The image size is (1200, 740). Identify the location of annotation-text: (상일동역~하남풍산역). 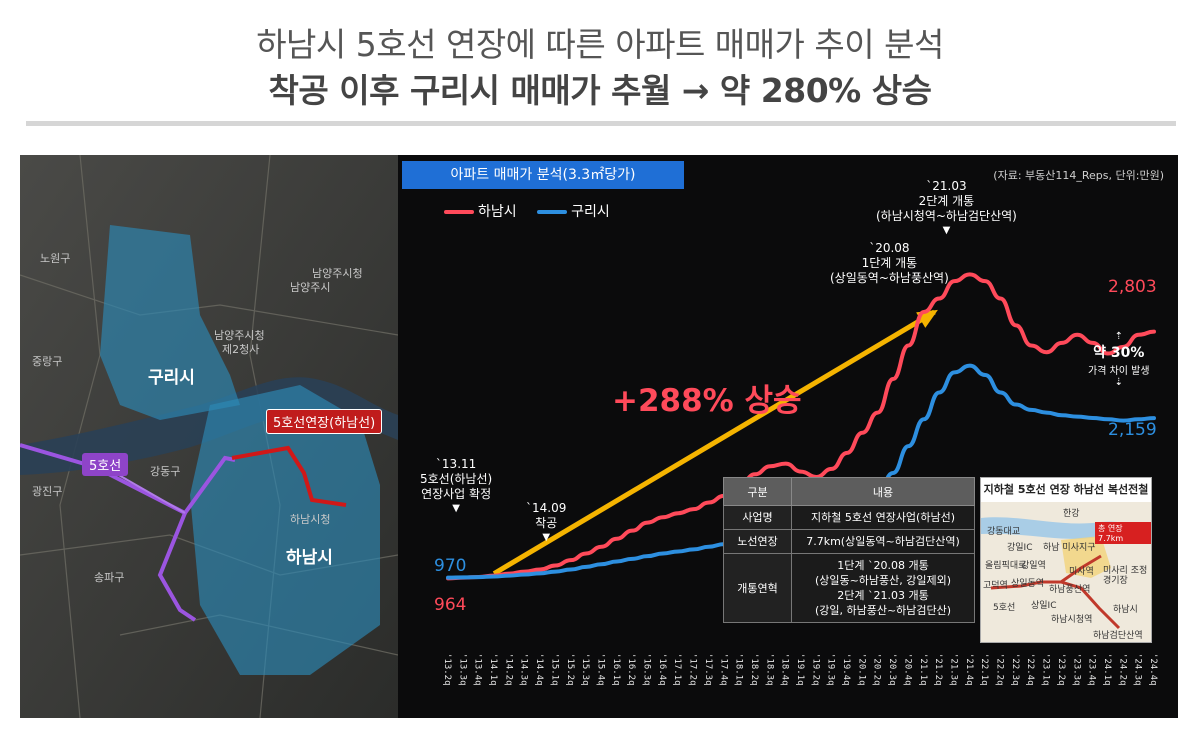
(889, 278).